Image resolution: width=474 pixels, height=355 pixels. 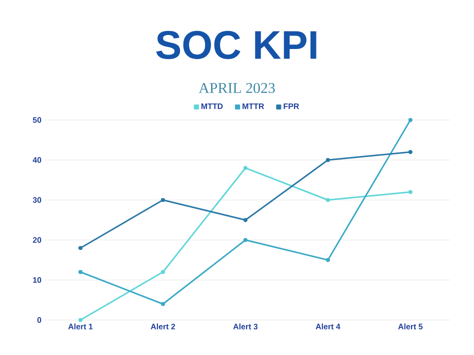 I want to click on chart-subtitle: APRIL 2023, so click(x=236, y=88).